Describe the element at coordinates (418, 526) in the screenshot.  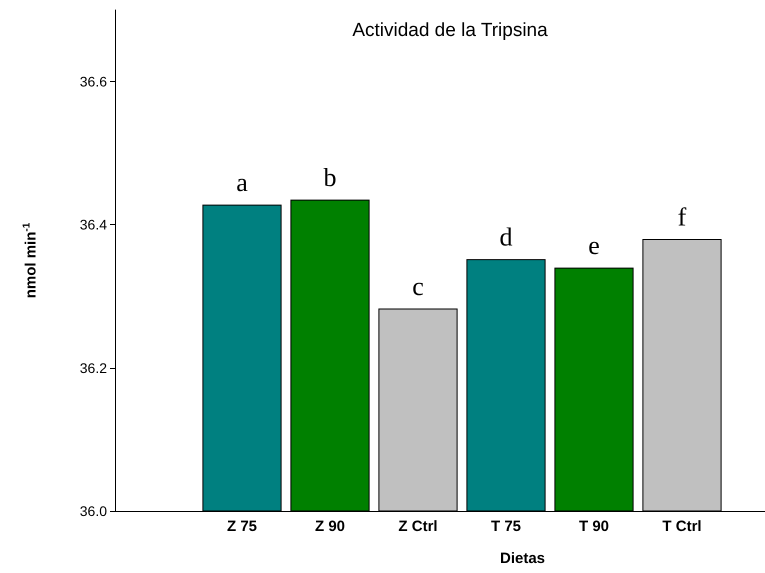
I see `x-tick-label: Z Ctrl` at that location.